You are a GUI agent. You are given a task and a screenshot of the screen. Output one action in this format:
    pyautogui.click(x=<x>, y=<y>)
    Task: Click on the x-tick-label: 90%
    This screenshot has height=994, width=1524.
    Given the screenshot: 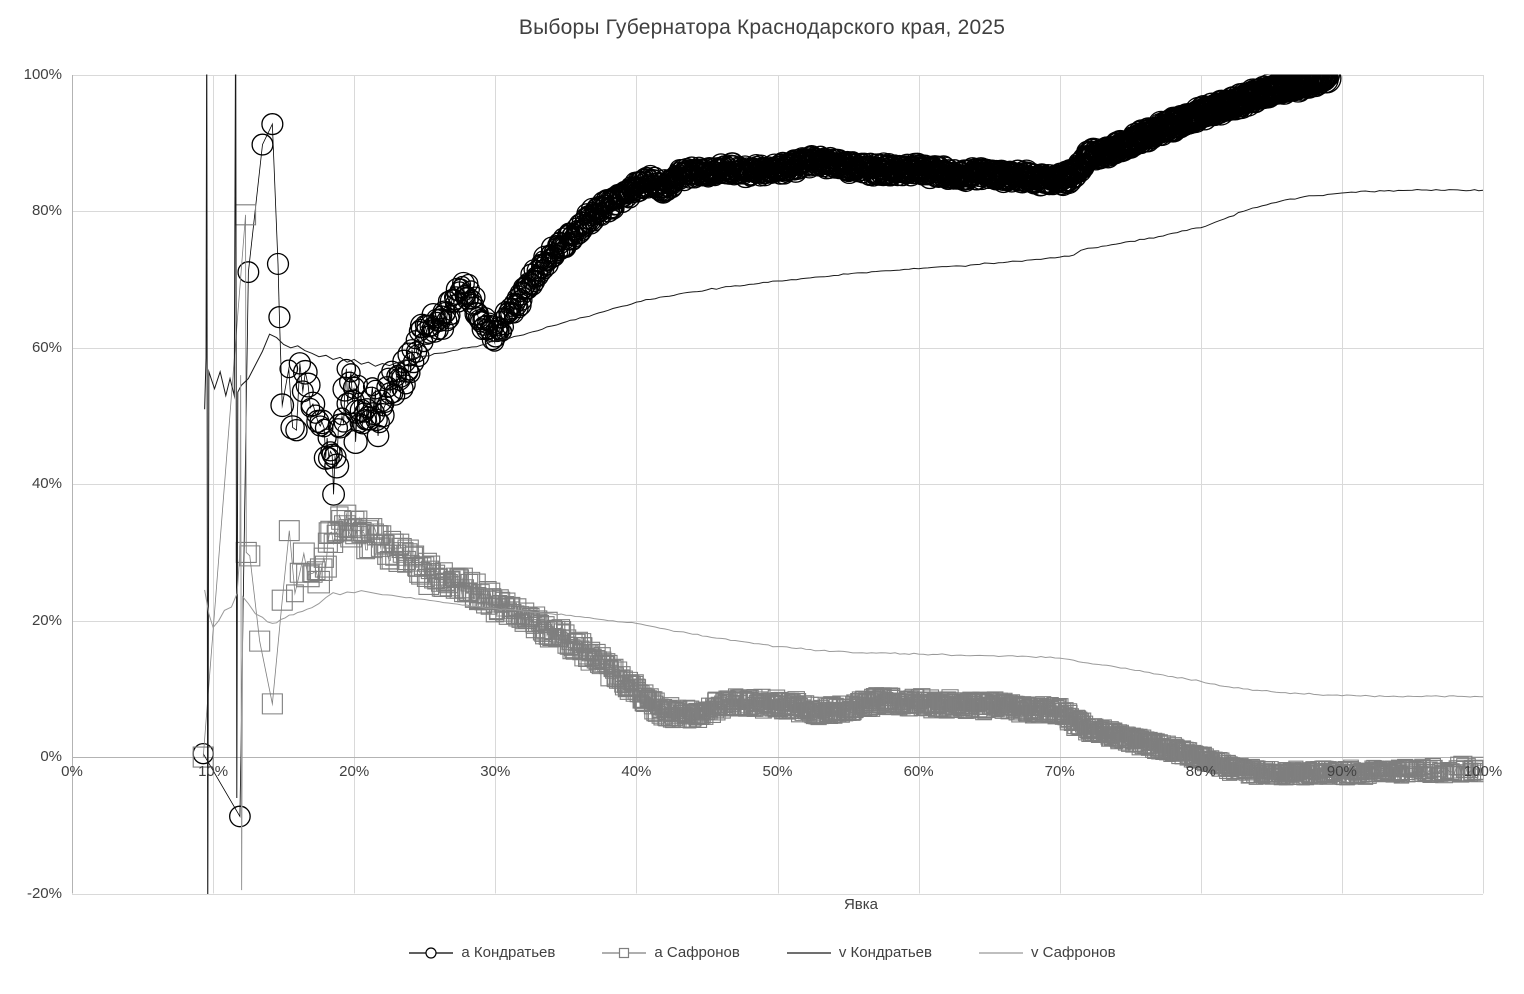 What is the action you would take?
    pyautogui.click(x=1341, y=771)
    